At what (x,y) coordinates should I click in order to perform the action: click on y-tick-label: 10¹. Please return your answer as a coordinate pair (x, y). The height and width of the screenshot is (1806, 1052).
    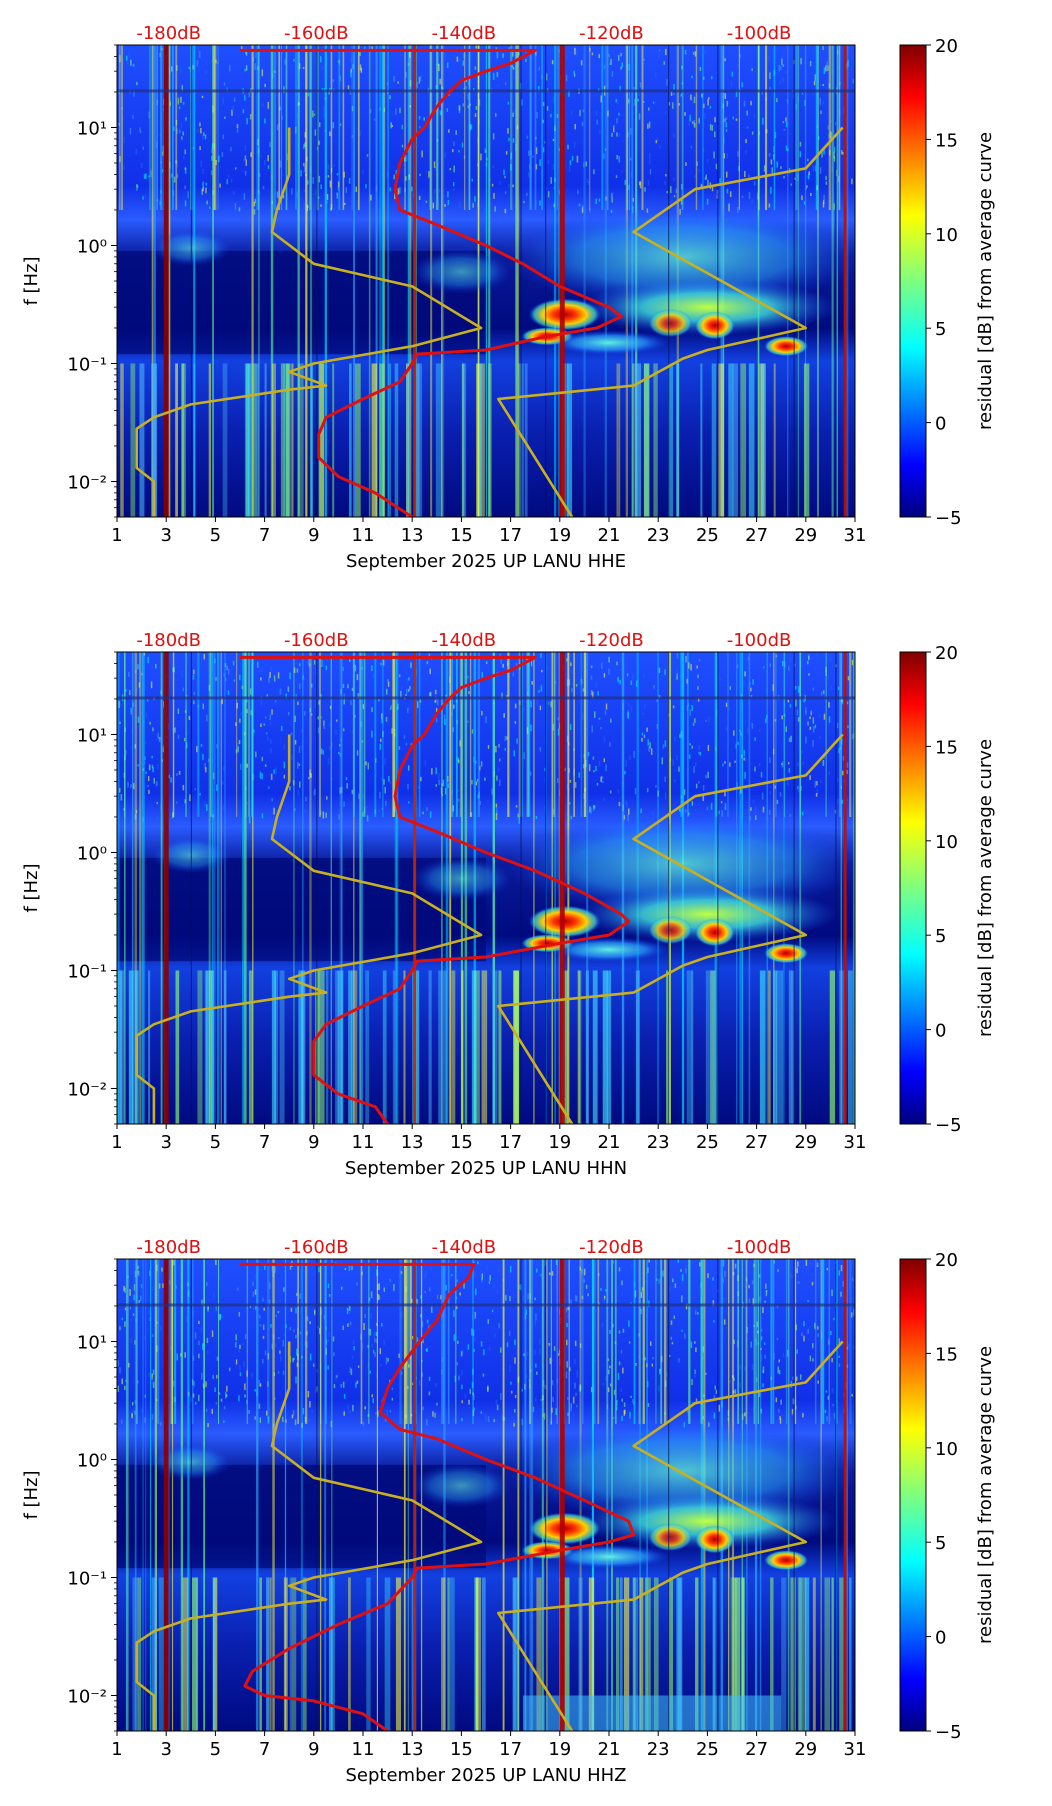
    Looking at the image, I should click on (92, 735).